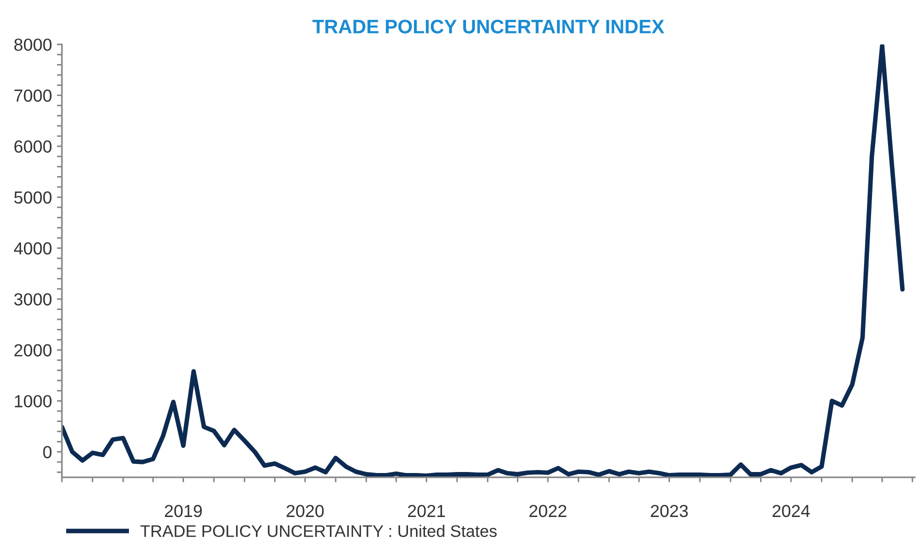  I want to click on y-tick-label: 3000, so click(33, 299).